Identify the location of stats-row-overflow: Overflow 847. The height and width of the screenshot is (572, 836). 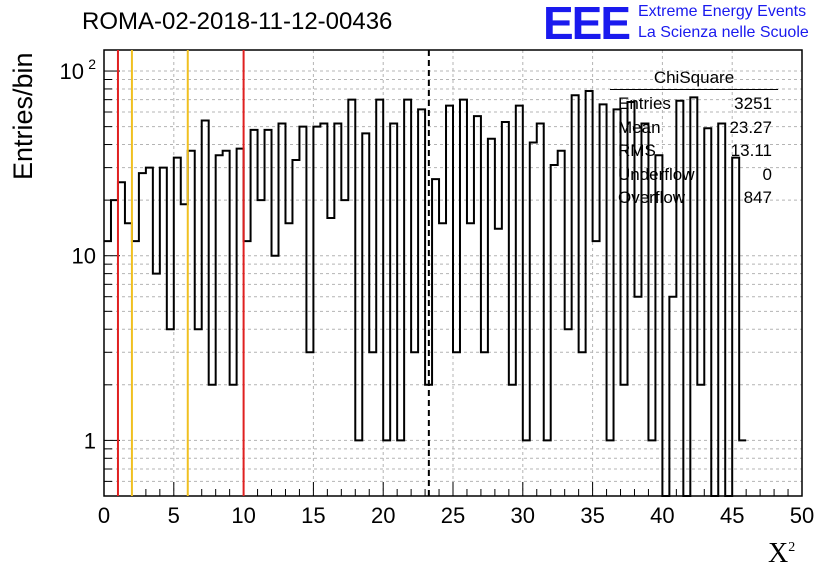
(694, 198).